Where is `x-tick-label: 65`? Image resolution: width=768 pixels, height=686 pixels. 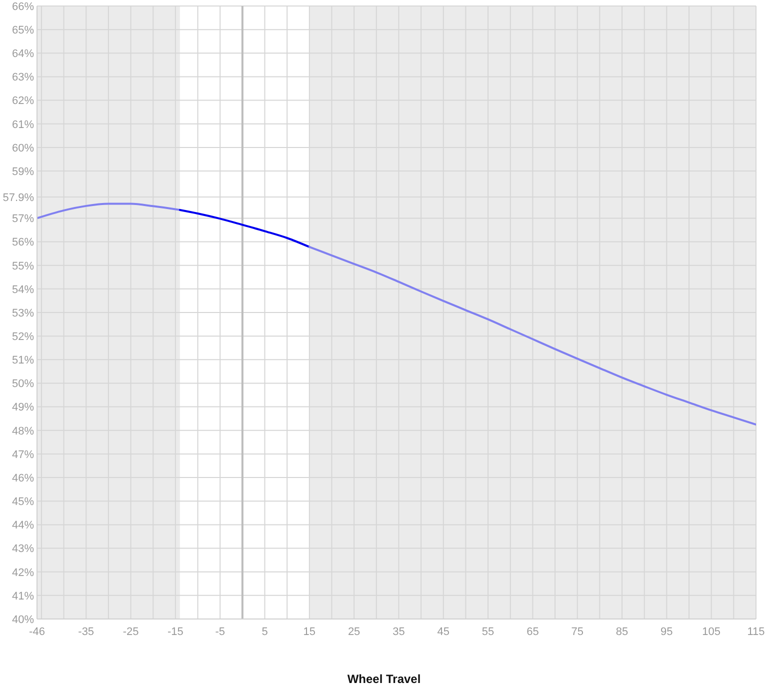 x-tick-label: 65 is located at coordinates (532, 632).